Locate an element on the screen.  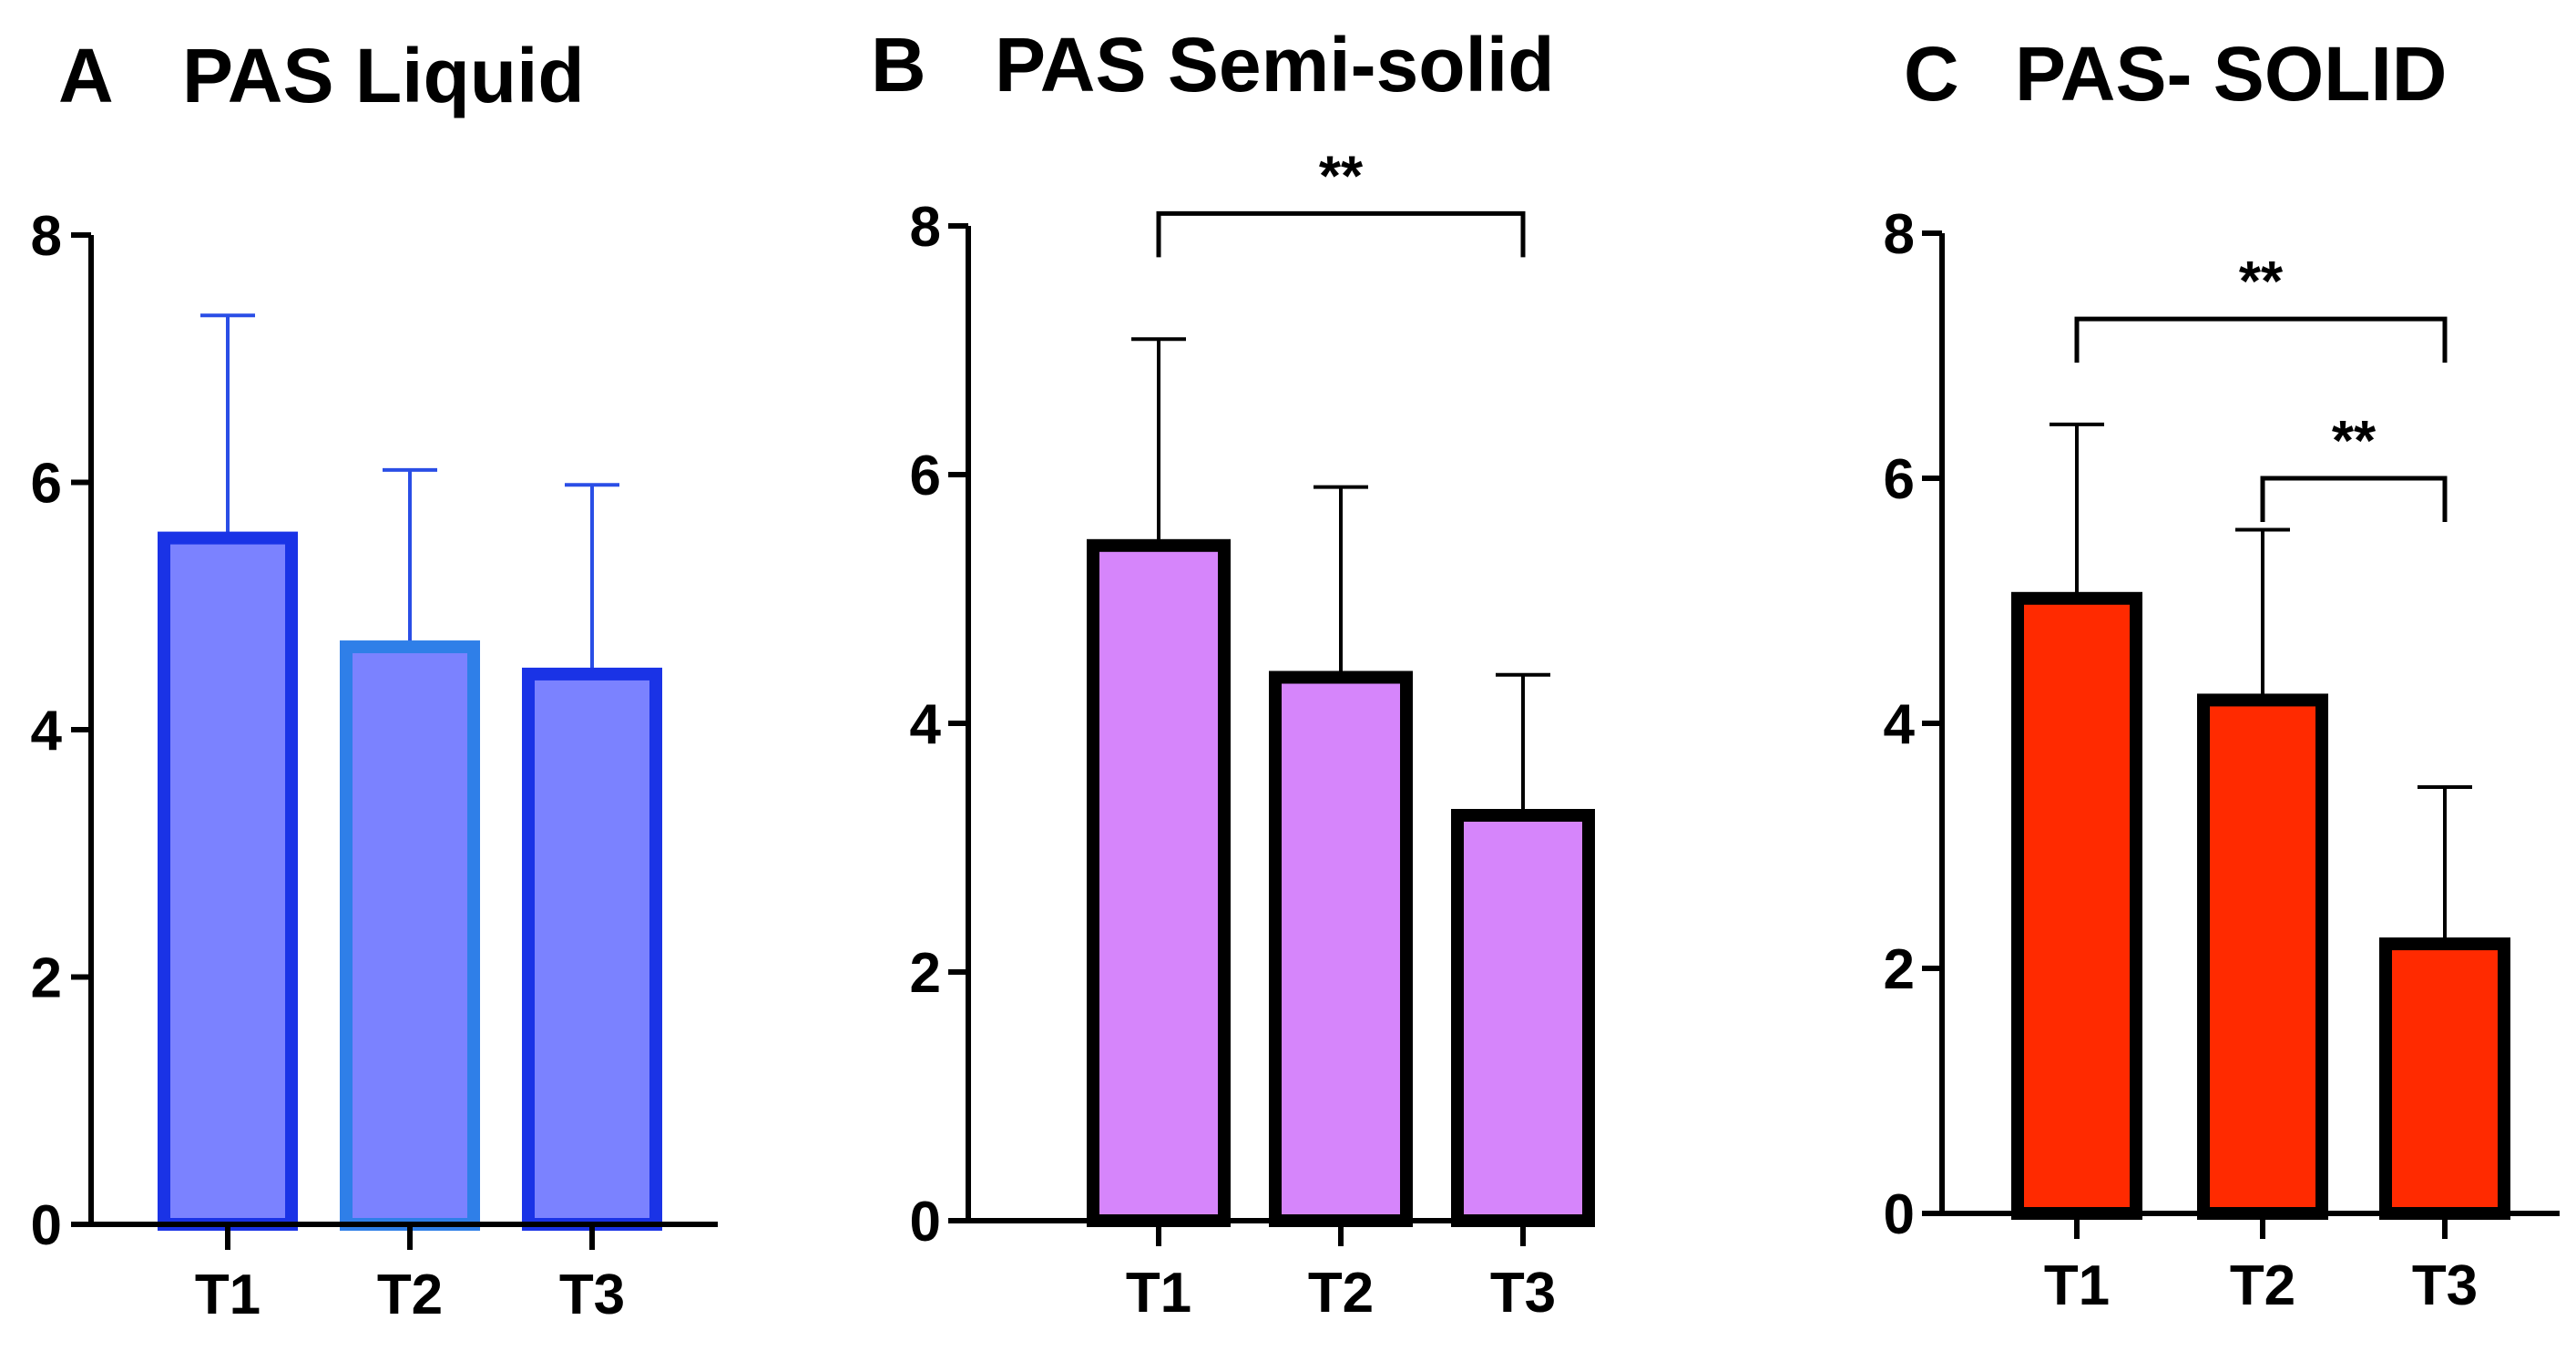
panel-title: PAS Semi-solid is located at coordinates (1275, 64).